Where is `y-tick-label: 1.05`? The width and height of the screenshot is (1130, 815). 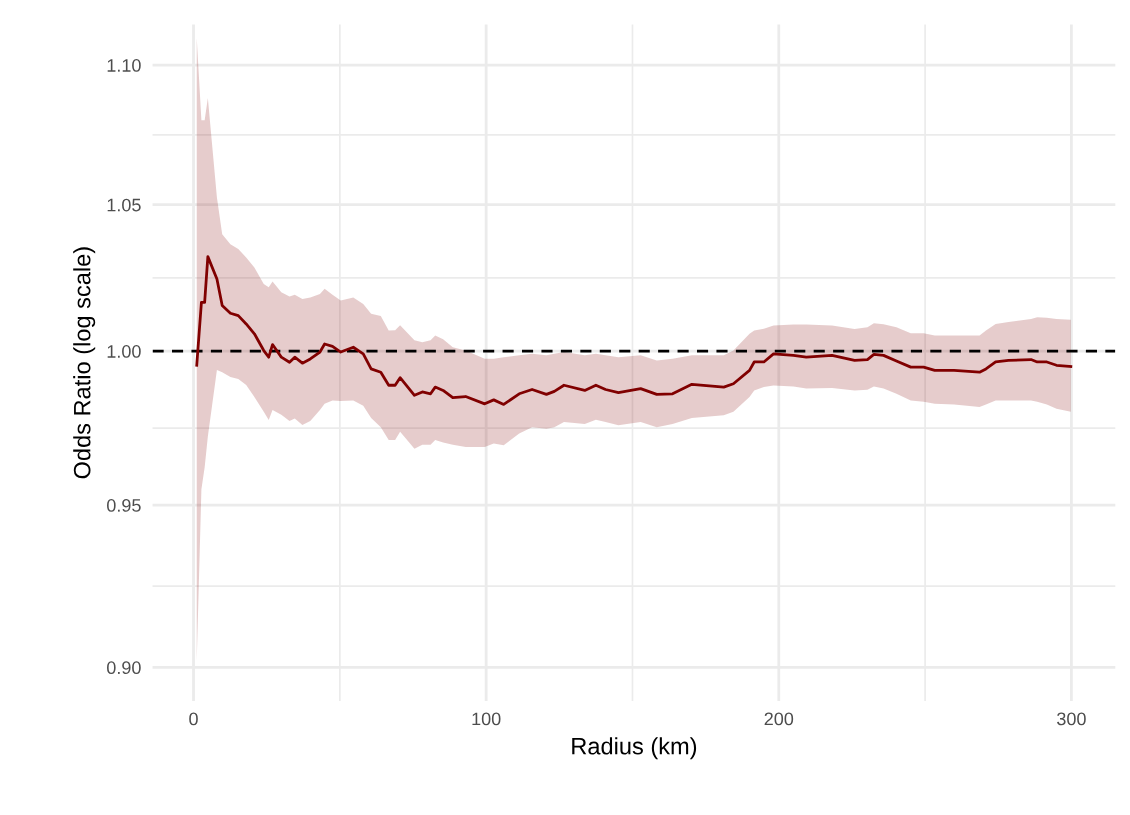 y-tick-label: 1.05 is located at coordinates (124, 205).